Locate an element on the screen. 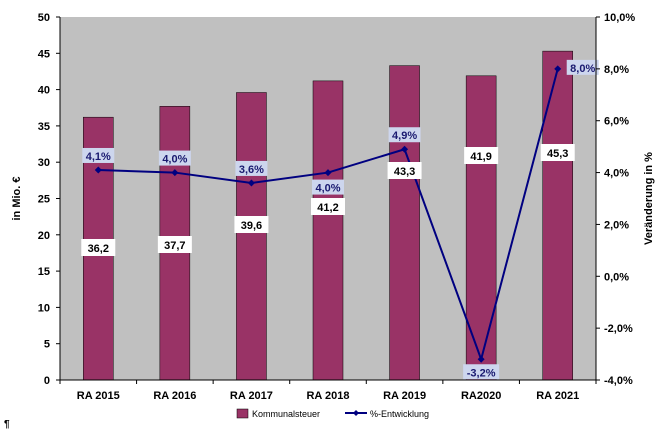 The width and height of the screenshot is (659, 430). percent-value-label: 4,9% is located at coordinates (404, 136).